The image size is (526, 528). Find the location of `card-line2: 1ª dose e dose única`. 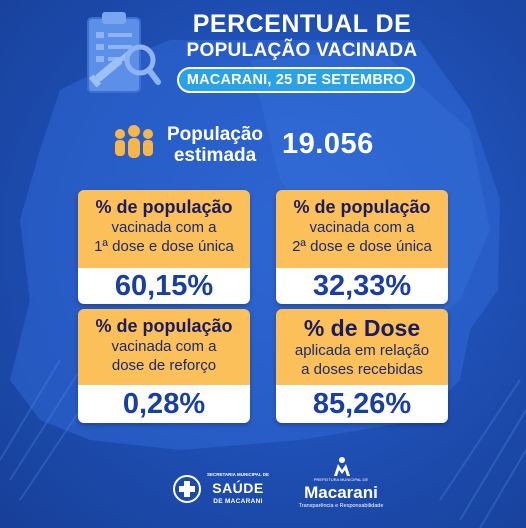

card-line2: 1ª dose e dose única is located at coordinates (164, 246).